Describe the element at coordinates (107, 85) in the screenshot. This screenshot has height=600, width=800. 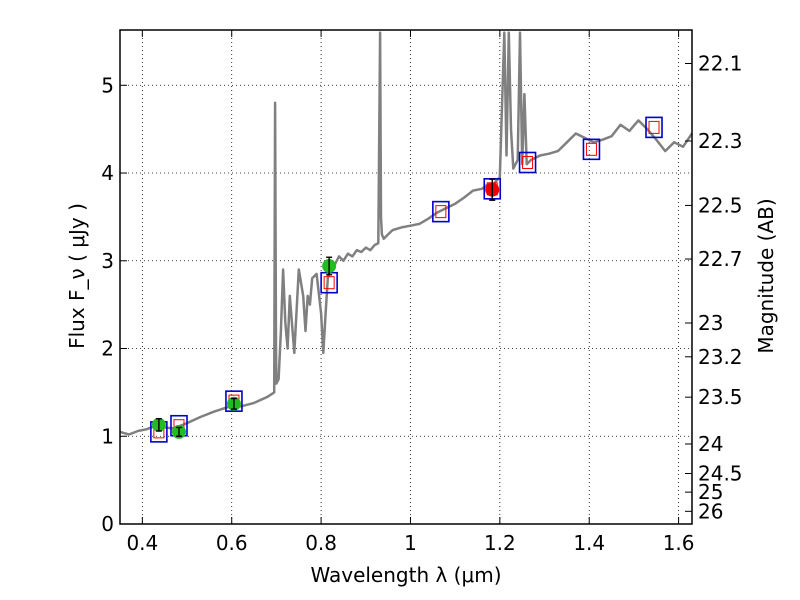
I see `y-tick-label: 5` at that location.